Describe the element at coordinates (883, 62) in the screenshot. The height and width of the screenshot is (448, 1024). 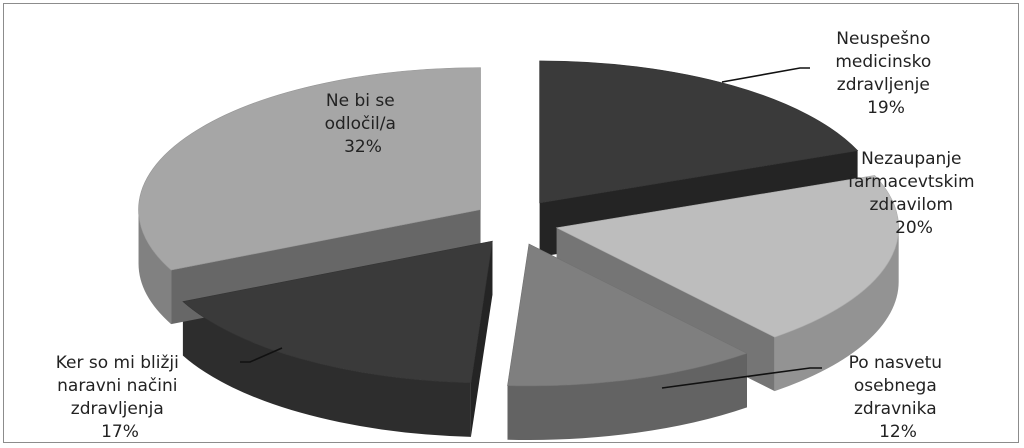
I see `slice-label-0-line-1: medicinsko` at that location.